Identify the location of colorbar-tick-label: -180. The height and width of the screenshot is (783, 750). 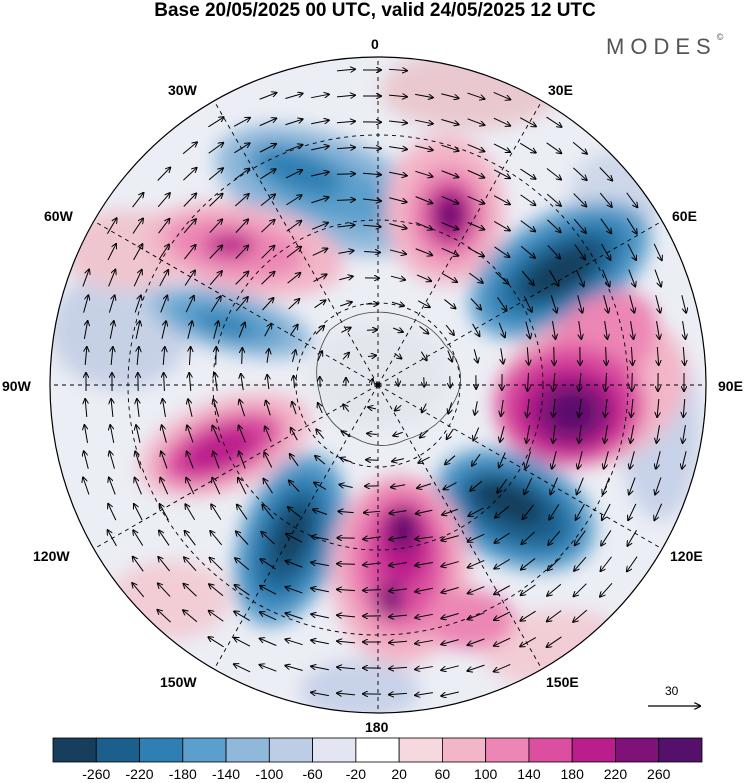
(182, 774).